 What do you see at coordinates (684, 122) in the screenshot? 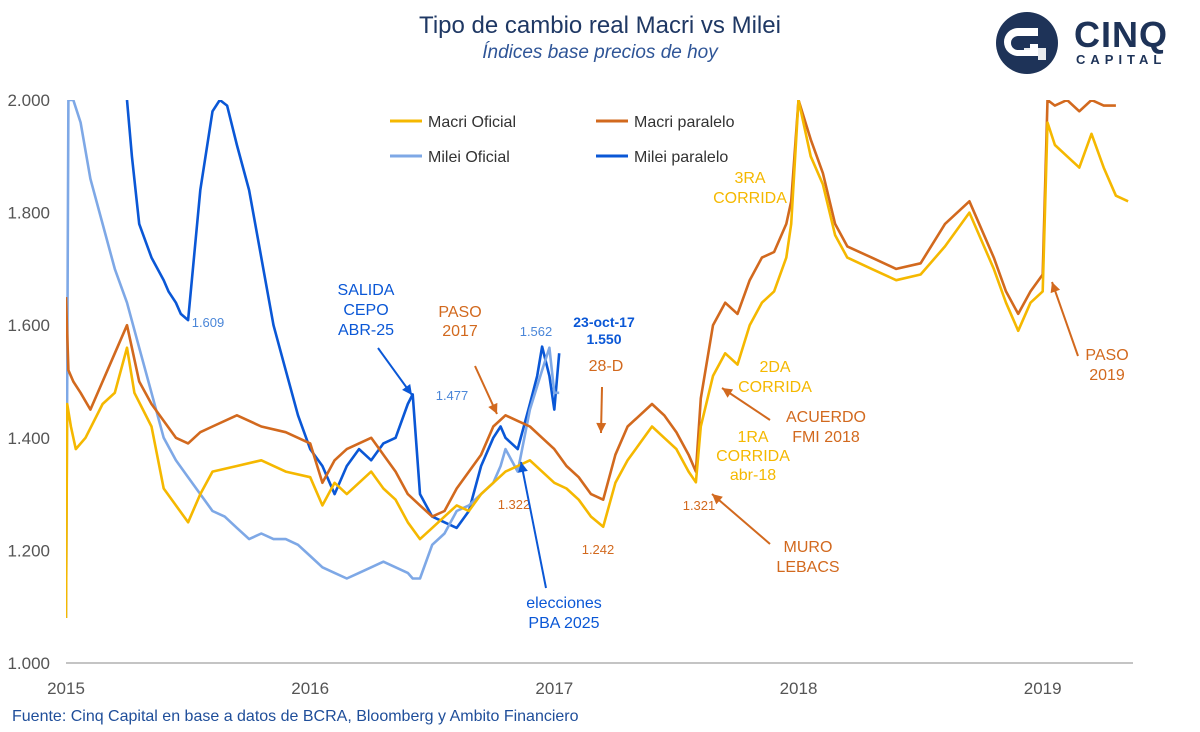
I see `legend-label: Macri paralelo` at bounding box center [684, 122].